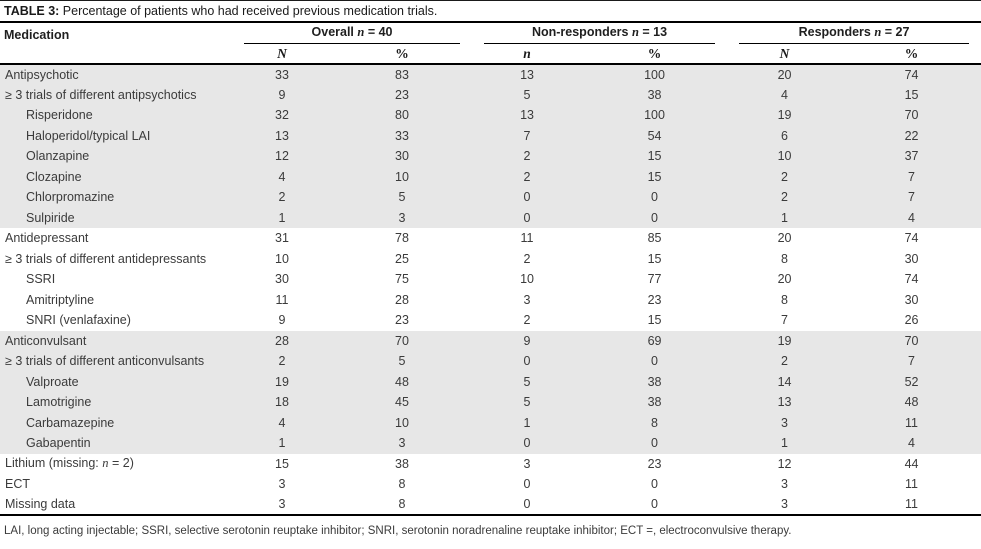 This screenshot has width=981, height=549. I want to click on table-row: Missing data 3 8 0 0 3 11, so click(490, 505).